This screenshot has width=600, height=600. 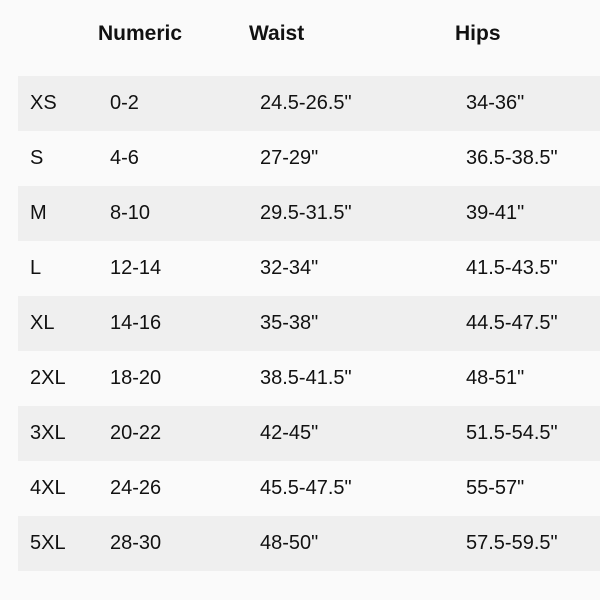 I want to click on table-row: L 12-14 32-34" 41.5-43.5", so click(x=309, y=268).